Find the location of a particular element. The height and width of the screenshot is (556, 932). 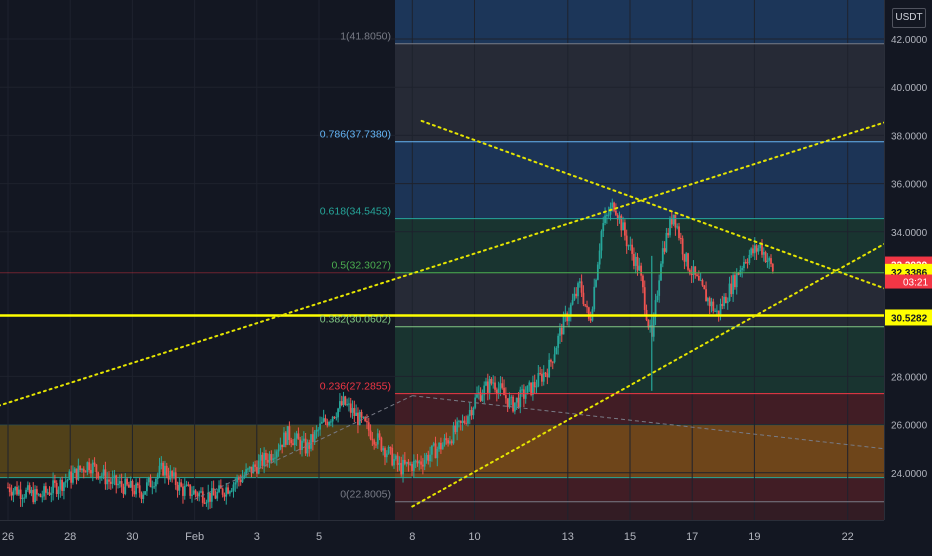

price-tick-label: 40.0000 is located at coordinates (909, 88).